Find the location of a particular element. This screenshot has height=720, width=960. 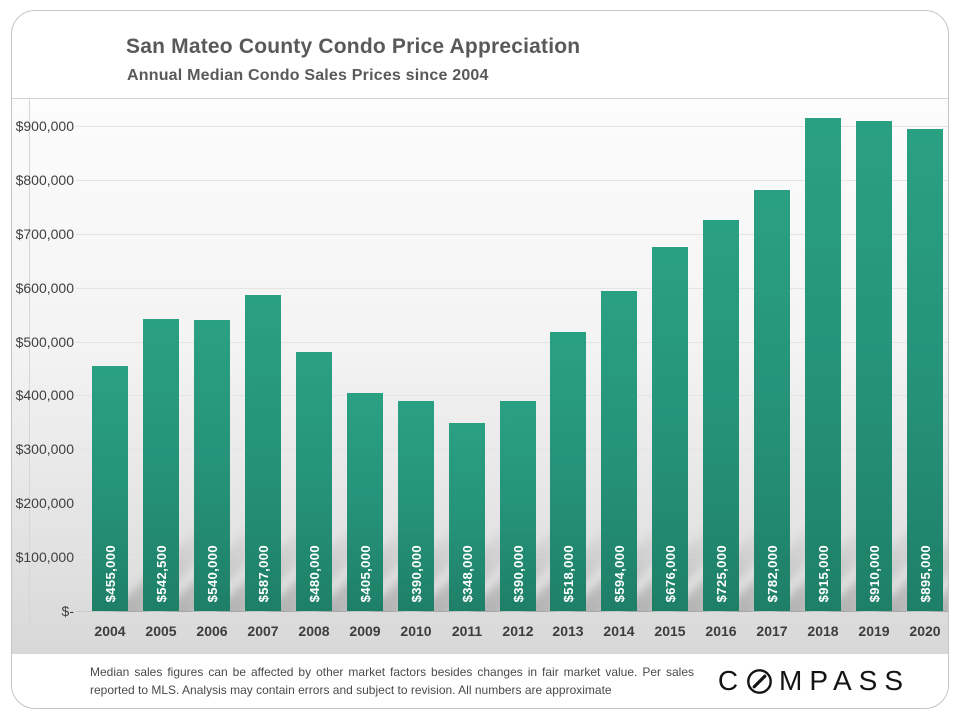

bar-value-label-2018: $915,000 is located at coordinates (823, 573).